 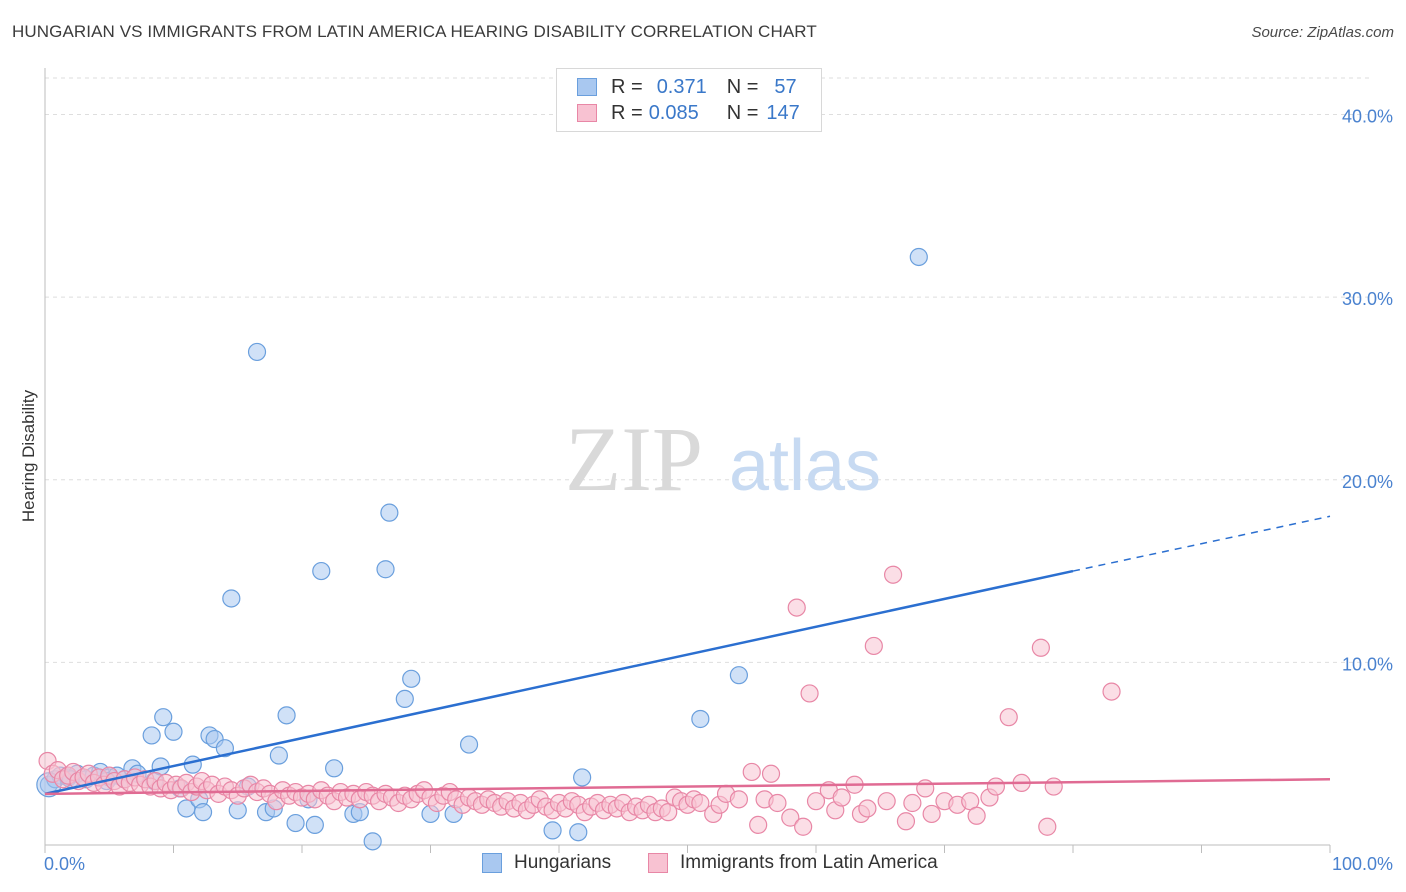 I want to click on r-value: 0.085, so click(x=673, y=112).